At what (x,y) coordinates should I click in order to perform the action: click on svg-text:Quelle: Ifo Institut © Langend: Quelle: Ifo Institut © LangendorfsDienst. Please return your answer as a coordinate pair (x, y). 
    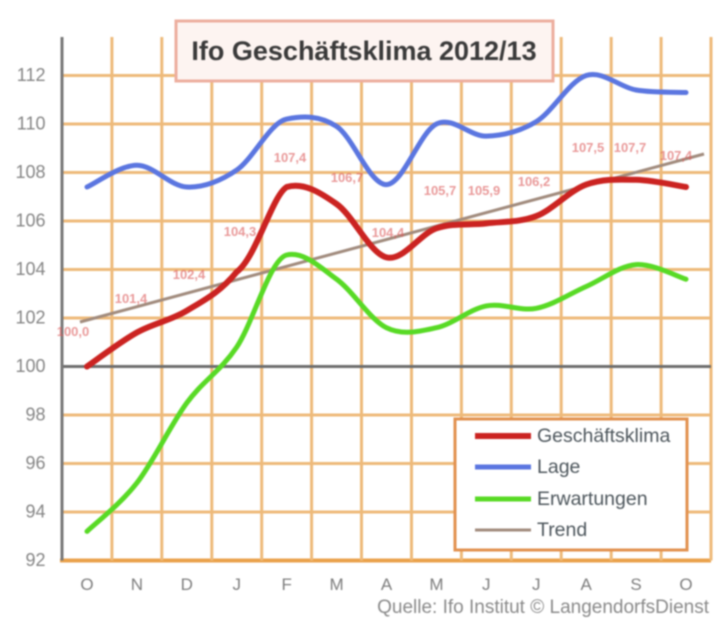
    Looking at the image, I should click on (543, 607).